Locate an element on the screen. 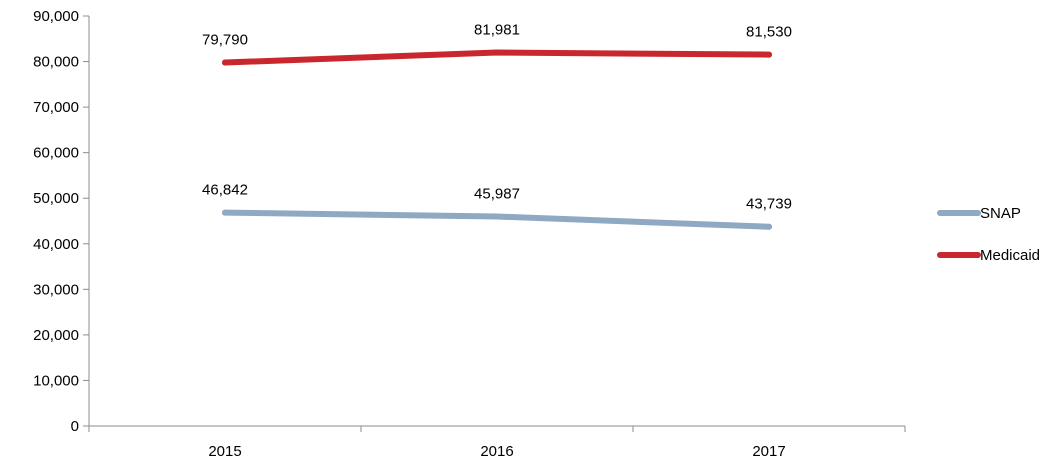 The image size is (1059, 461). y-tick-label: 10,000 is located at coordinates (56, 380).